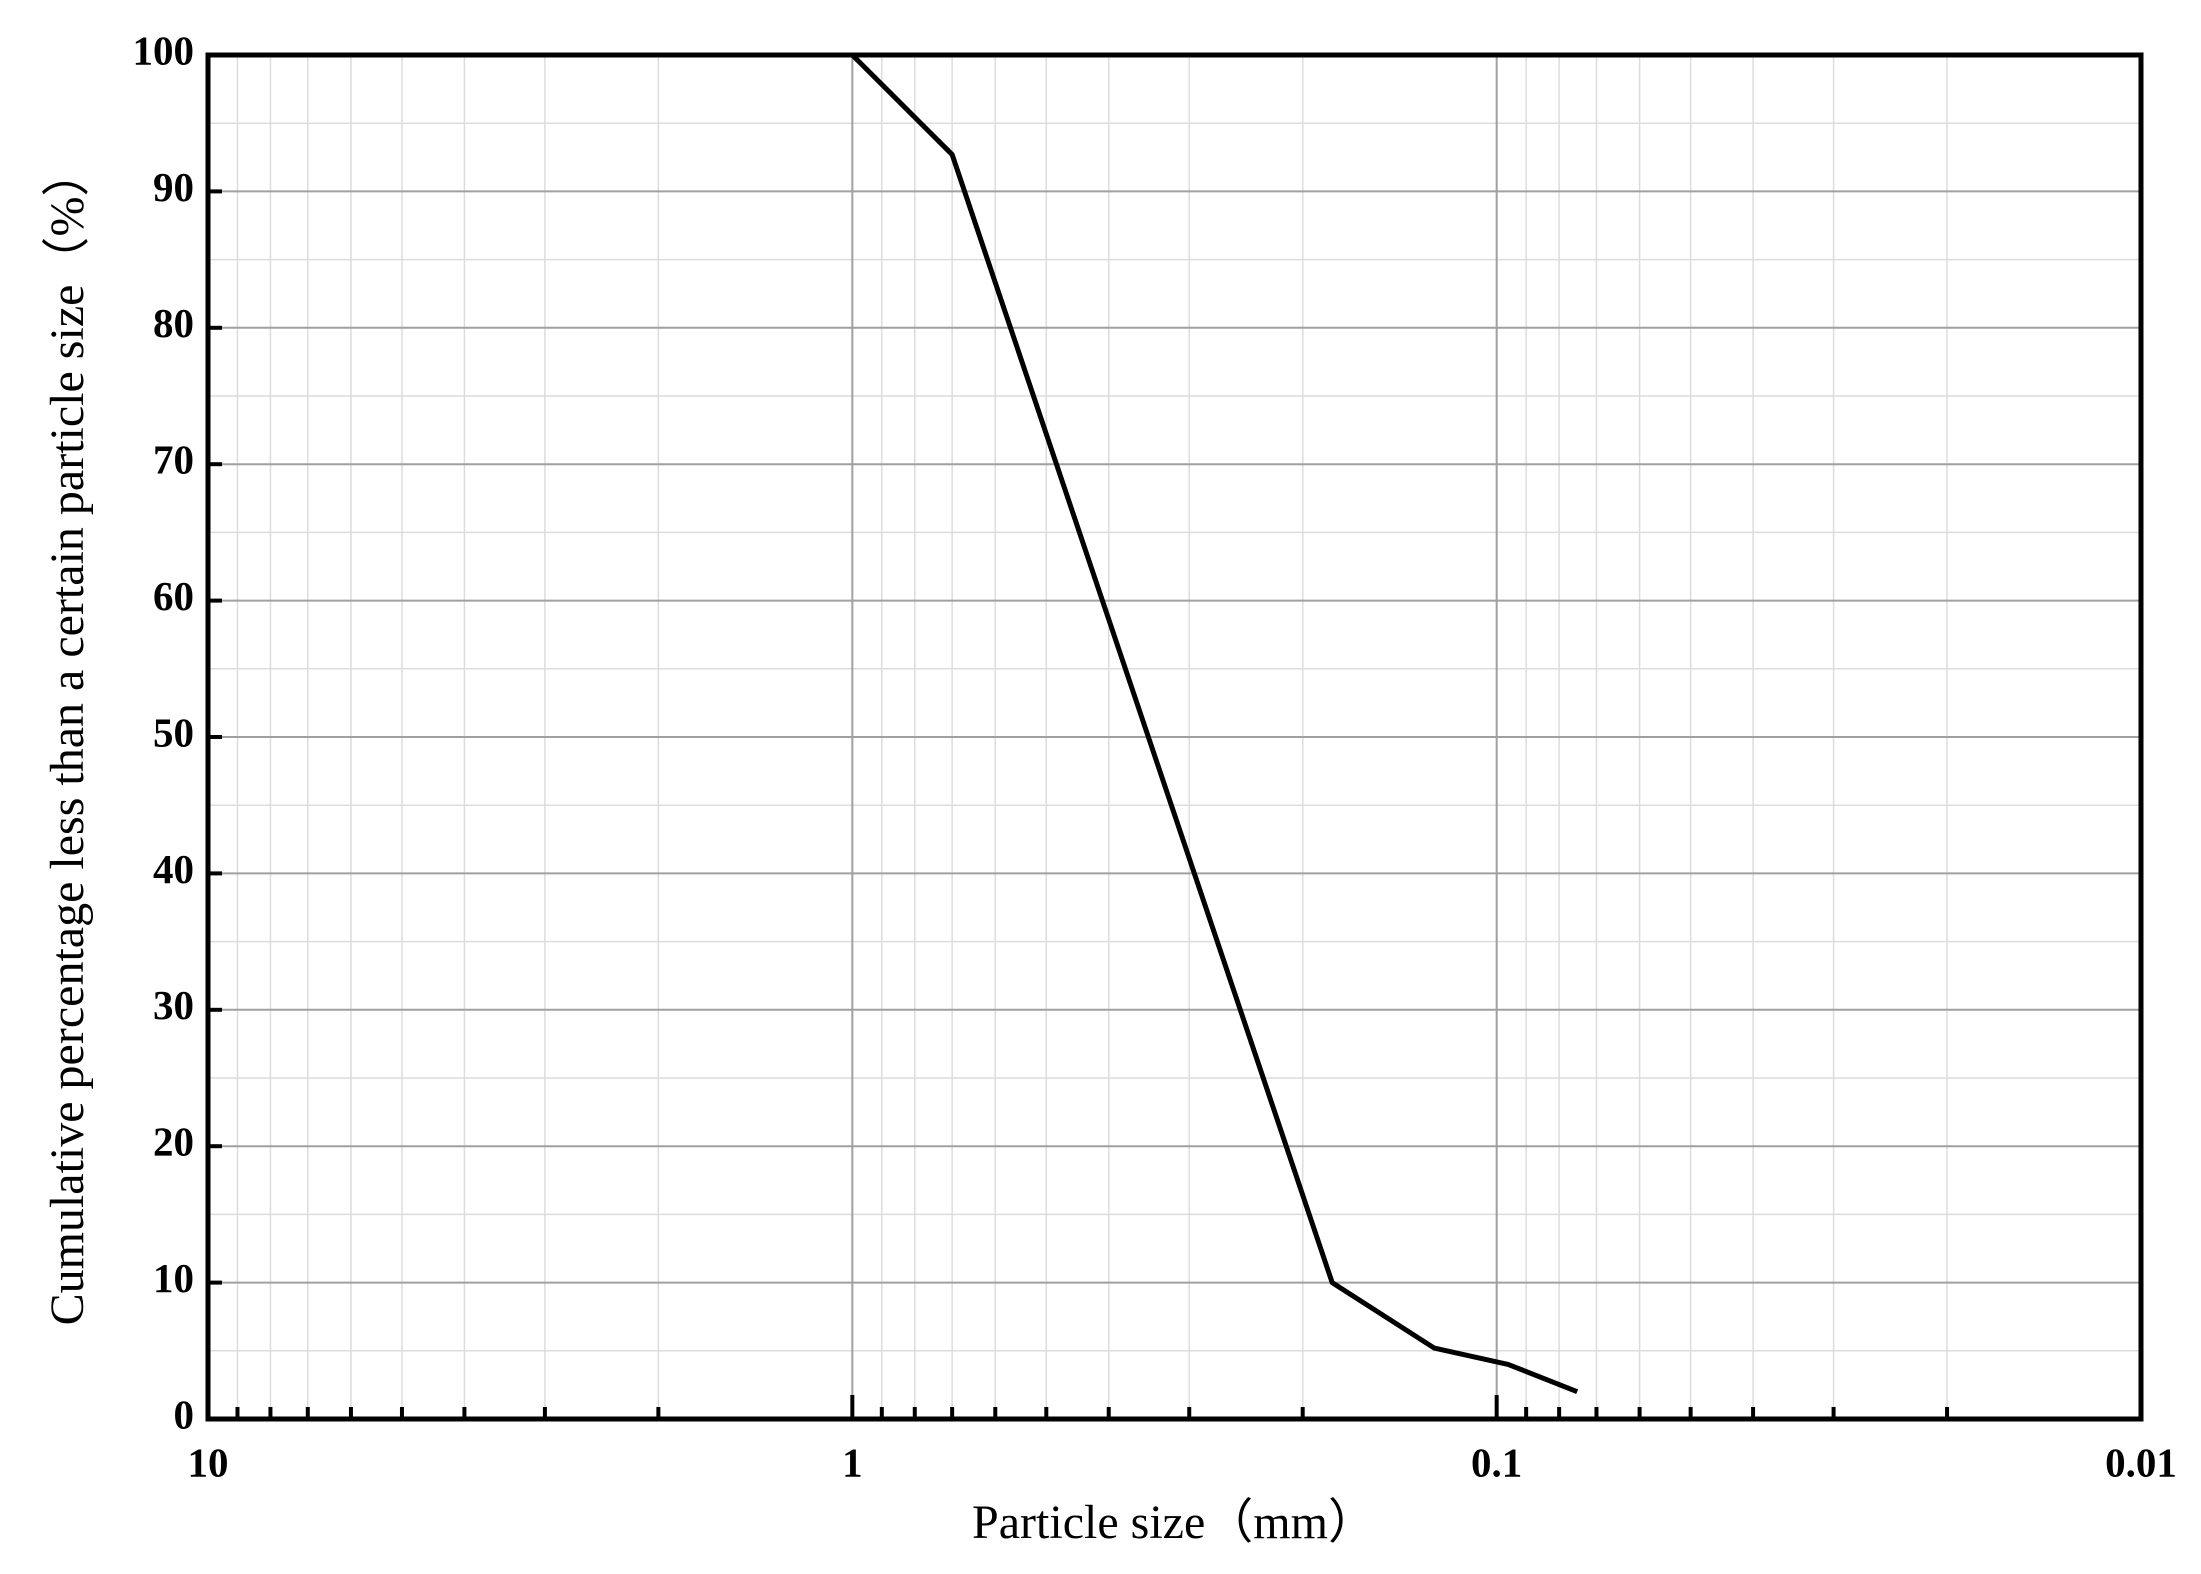  Describe the element at coordinates (173, 1278) in the screenshot. I see `y-tick-label: 10` at that location.